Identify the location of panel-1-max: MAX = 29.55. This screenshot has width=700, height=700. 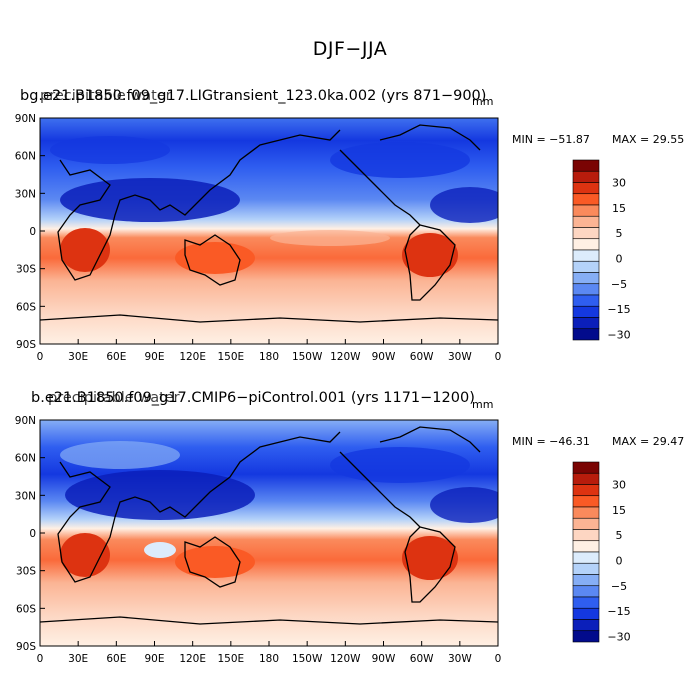
(648, 139).